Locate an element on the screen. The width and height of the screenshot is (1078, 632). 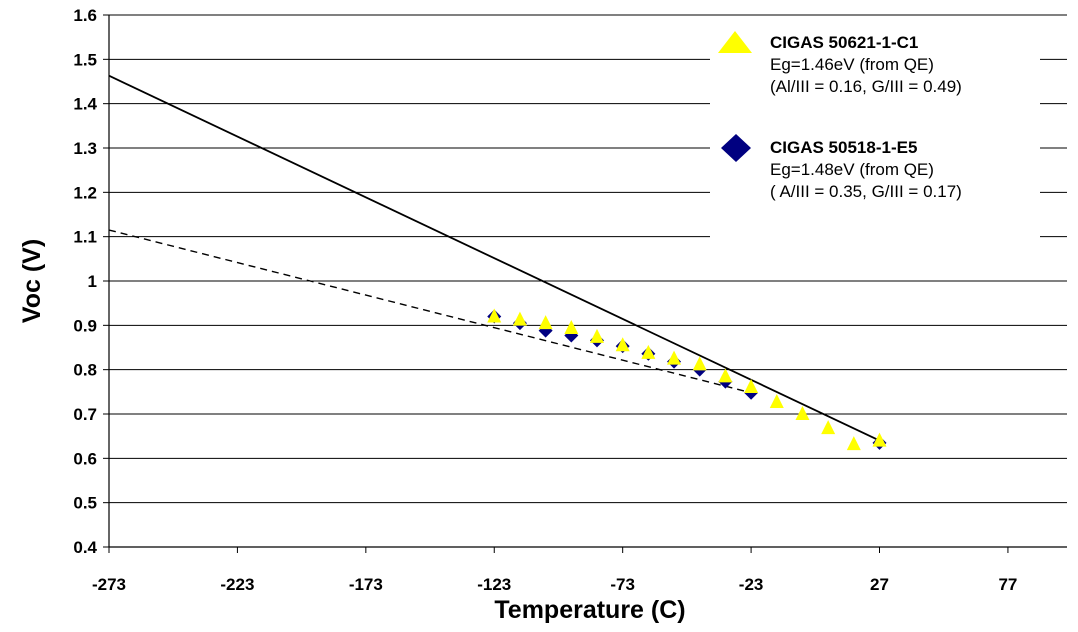
legend-series-2-info-2: ( A/III = 0.35, G/III = 0.17) is located at coordinates (866, 191).